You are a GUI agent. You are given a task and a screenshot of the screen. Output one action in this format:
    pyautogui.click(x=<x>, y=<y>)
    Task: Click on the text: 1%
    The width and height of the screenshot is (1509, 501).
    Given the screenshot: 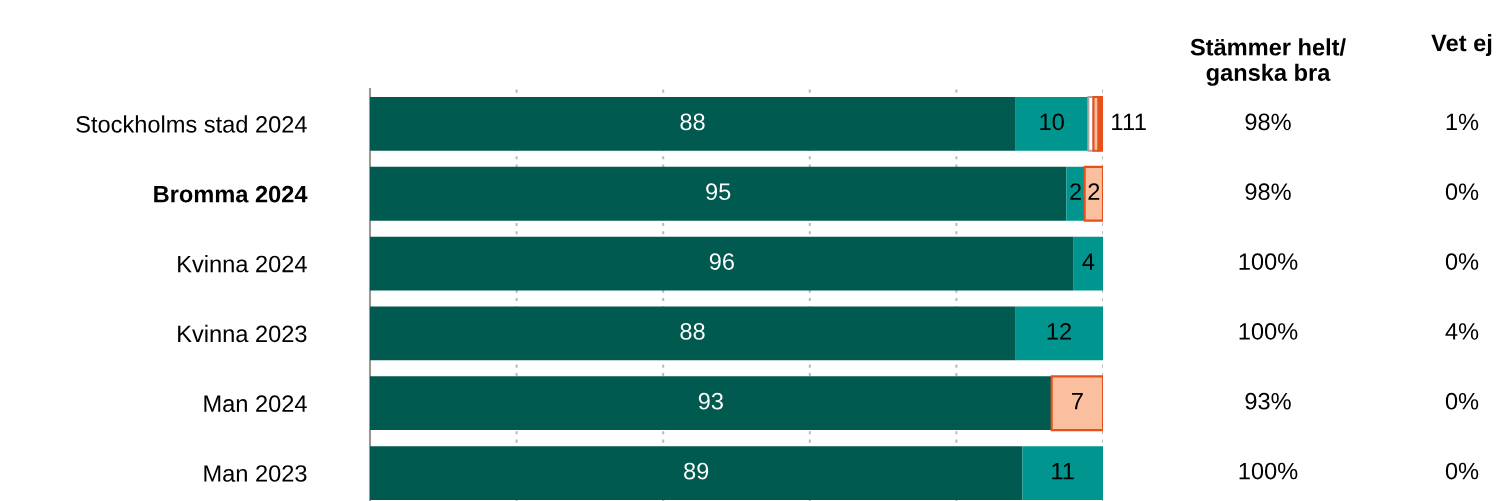 What is the action you would take?
    pyautogui.click(x=1462, y=122)
    